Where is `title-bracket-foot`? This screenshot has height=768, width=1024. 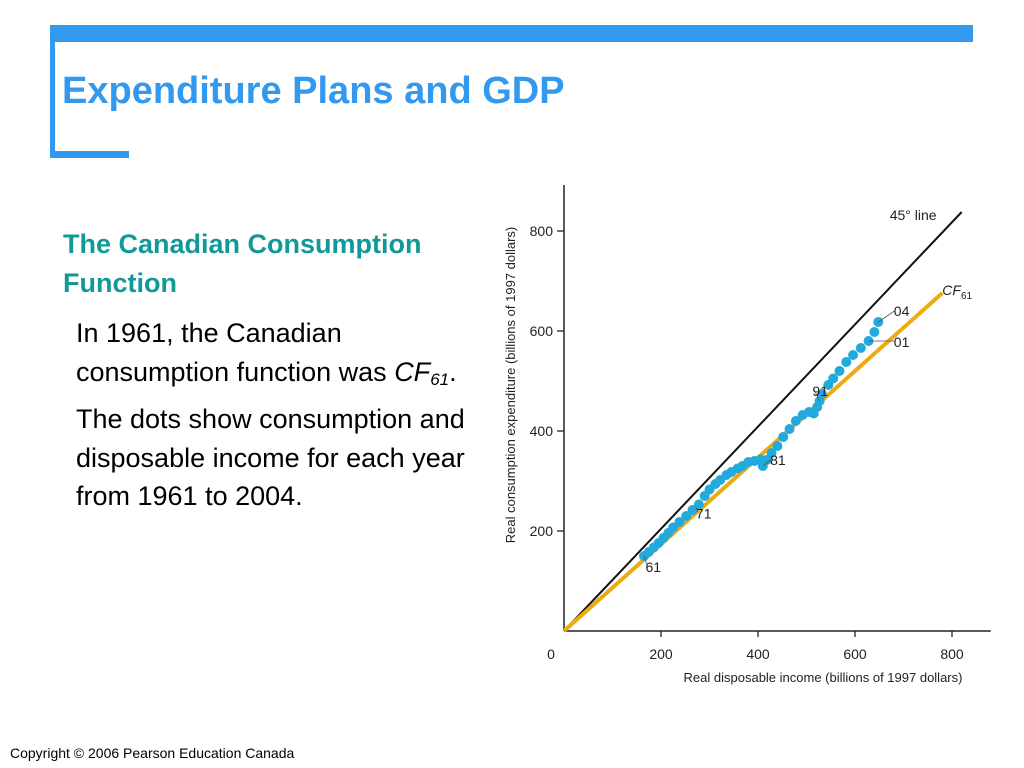
title-bracket-foot is located at coordinates (89, 154).